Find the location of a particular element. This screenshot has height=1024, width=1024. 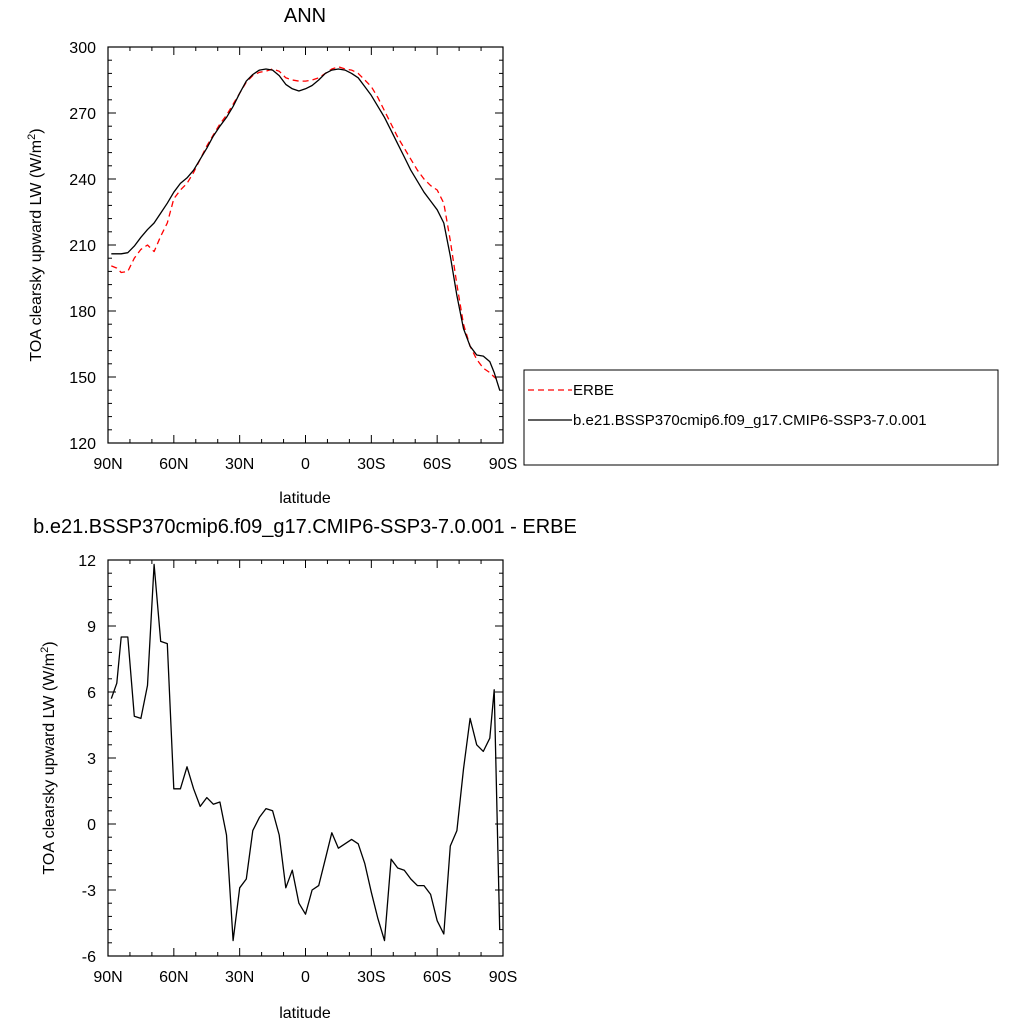

bottom-x-axis-label: latitude is located at coordinates (305, 1013).